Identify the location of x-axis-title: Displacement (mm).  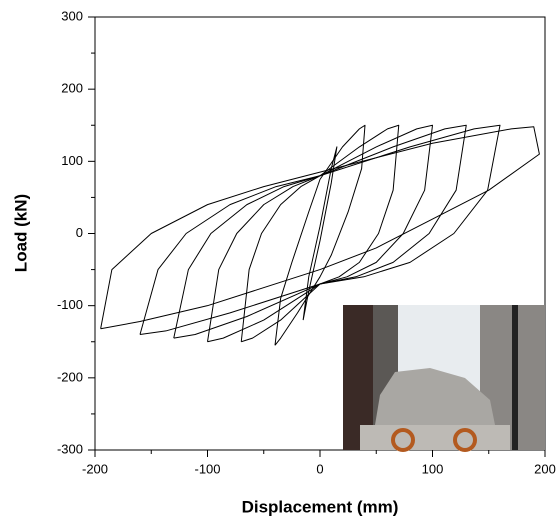
(320, 506).